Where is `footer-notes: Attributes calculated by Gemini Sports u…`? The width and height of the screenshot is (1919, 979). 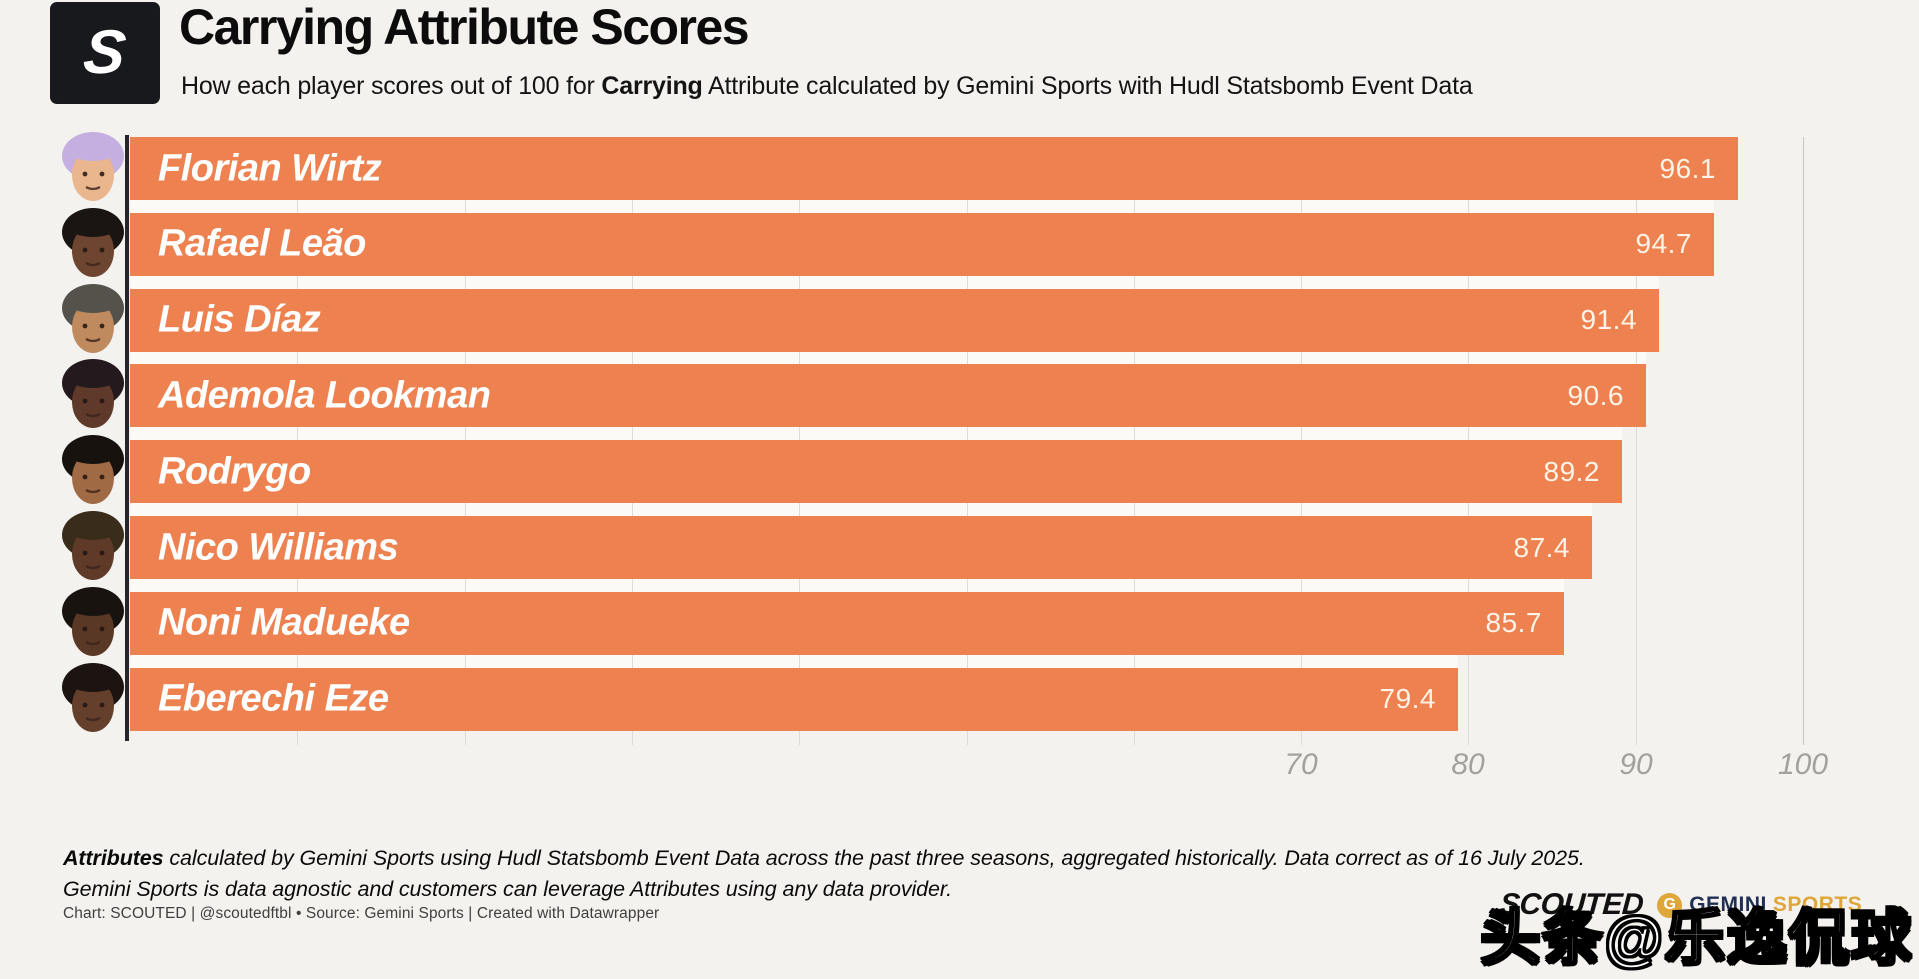
footer-notes: Attributes calculated by Gemini Sports u… is located at coordinates (824, 874).